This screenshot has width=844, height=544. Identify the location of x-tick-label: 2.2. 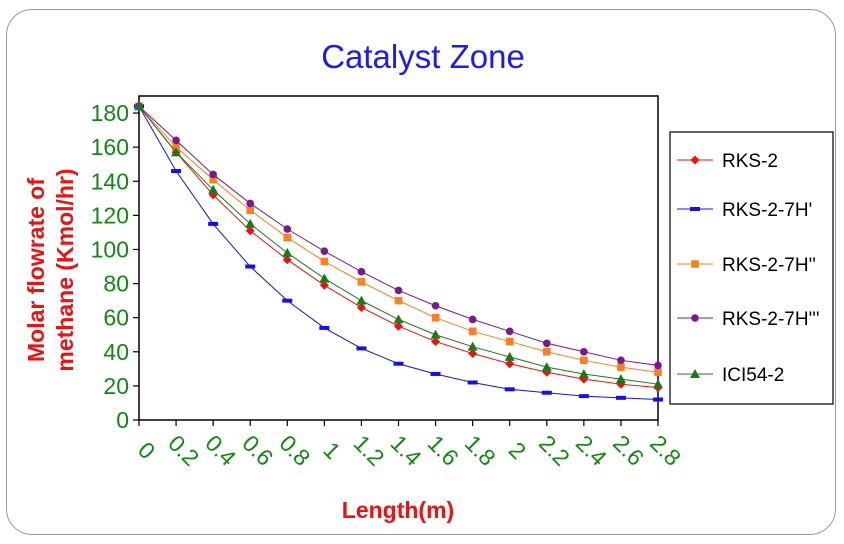
(554, 450).